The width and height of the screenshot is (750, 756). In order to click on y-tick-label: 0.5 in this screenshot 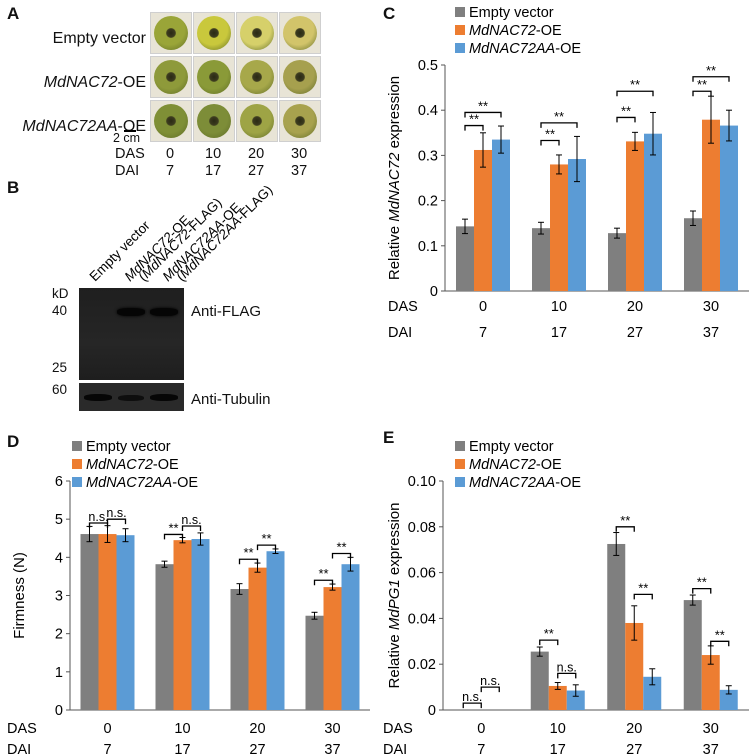, I will do `click(428, 66)`.